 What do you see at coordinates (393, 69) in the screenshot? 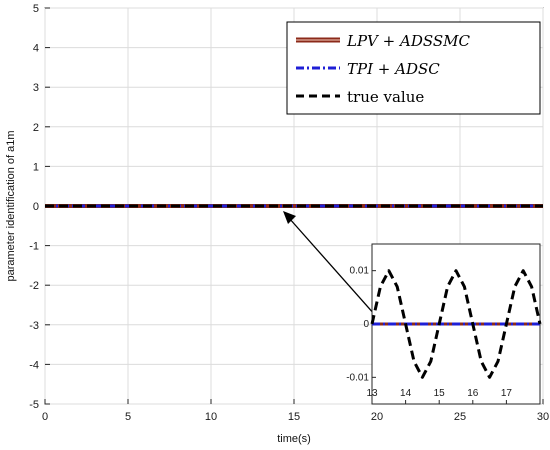
I see `legend-label-tpi: TPI + ADSC` at bounding box center [393, 69].